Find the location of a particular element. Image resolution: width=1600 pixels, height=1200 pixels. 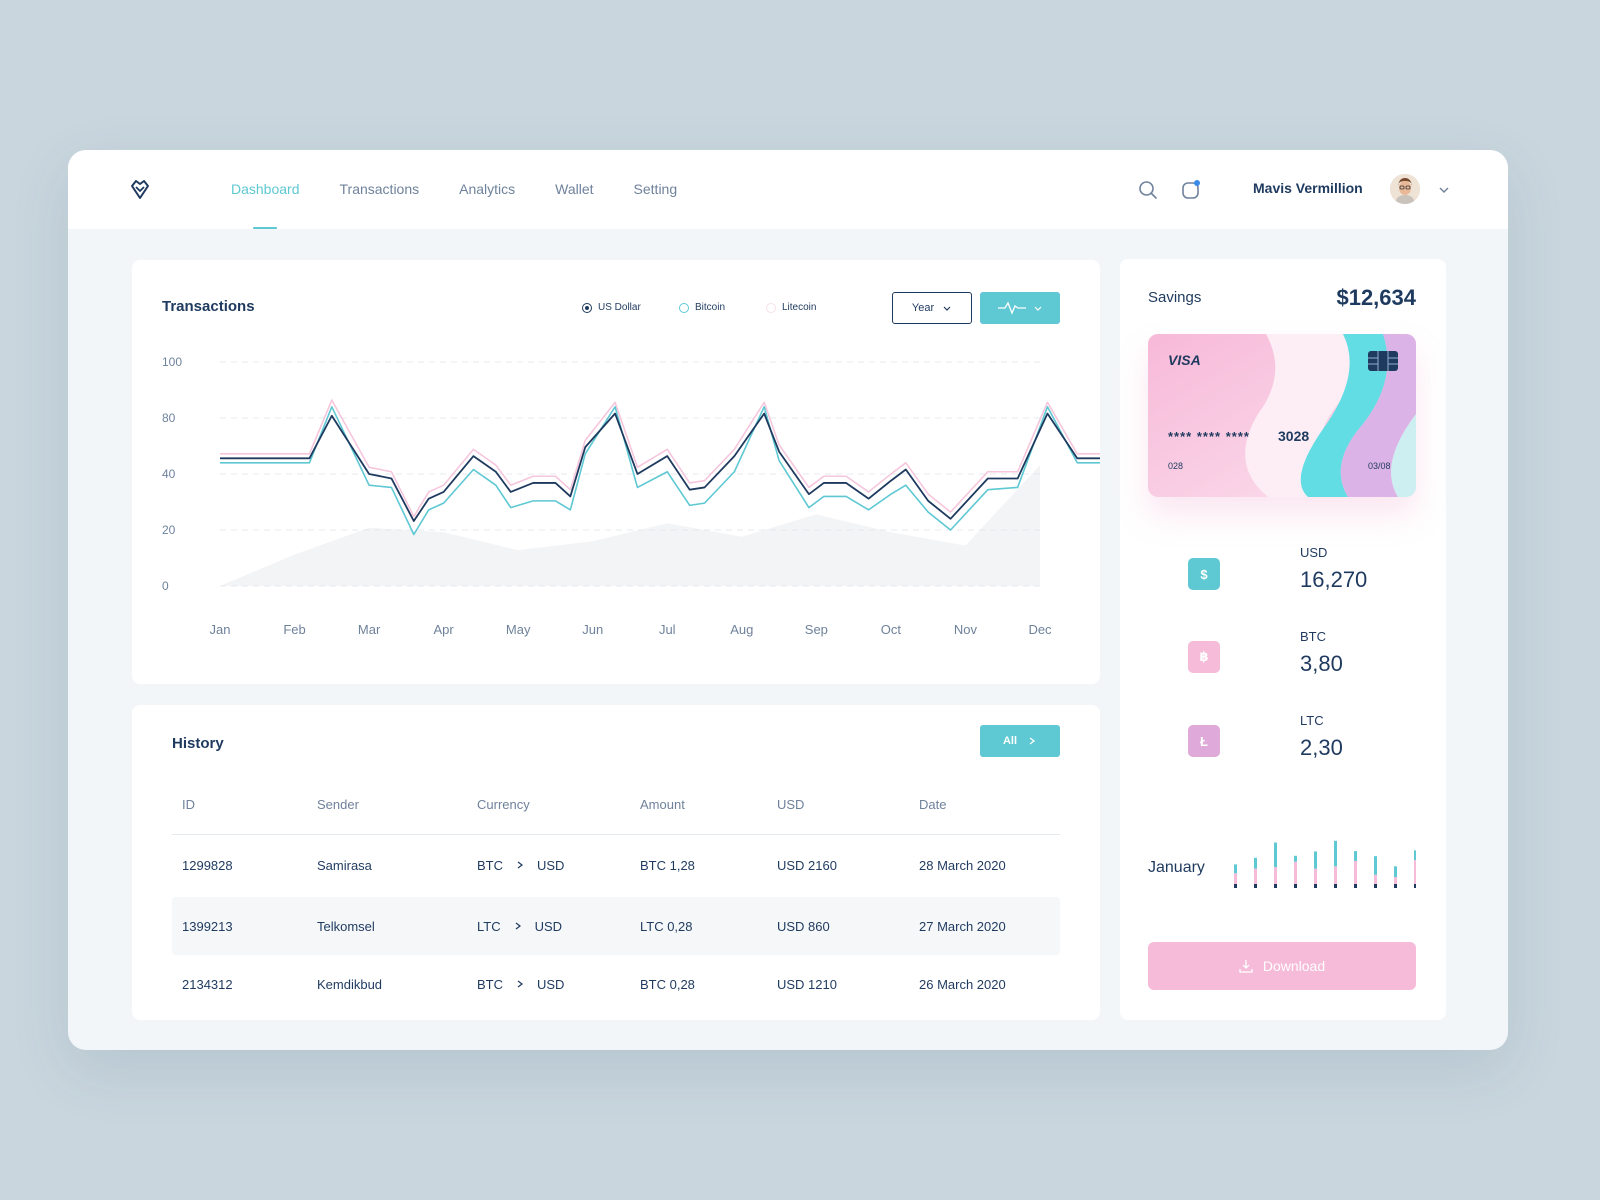

notification-icon is located at coordinates (1191, 190).